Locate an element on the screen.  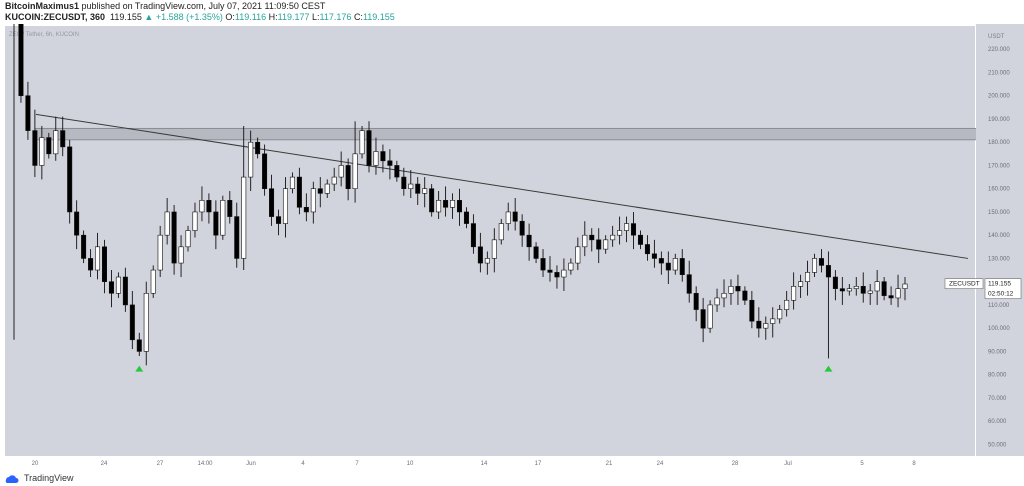
price-tick-label: 190.000 is located at coordinates (999, 120).